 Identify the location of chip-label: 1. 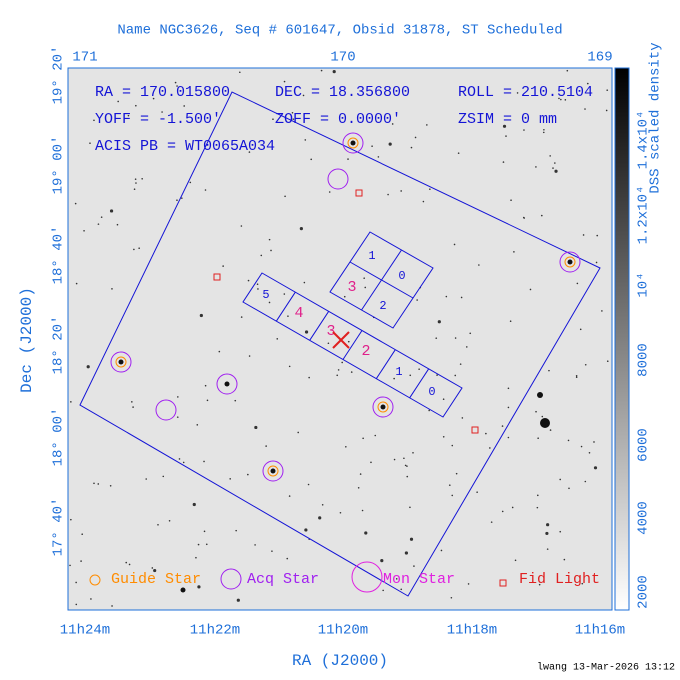
(398, 372).